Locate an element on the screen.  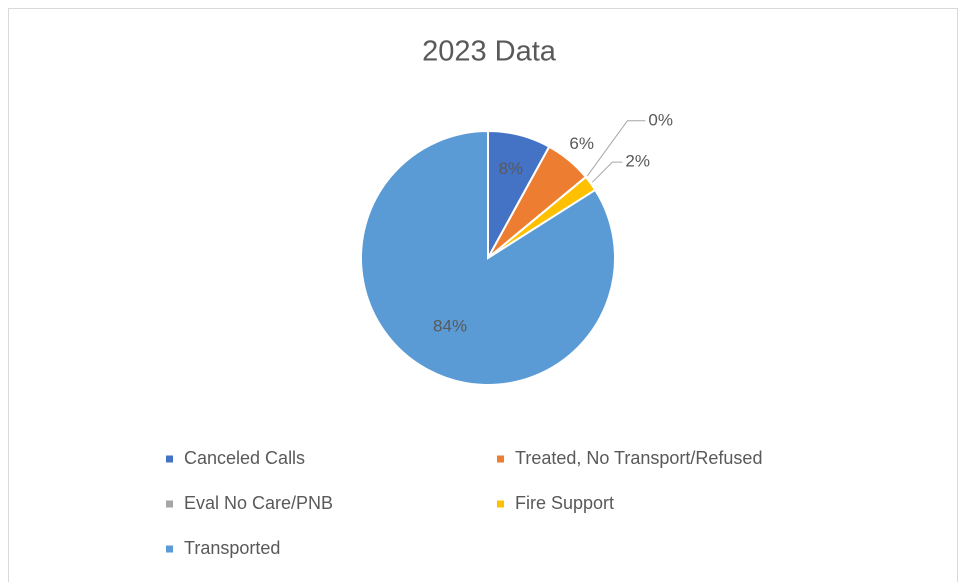
chart-title: 2023 Data is located at coordinates (489, 52).